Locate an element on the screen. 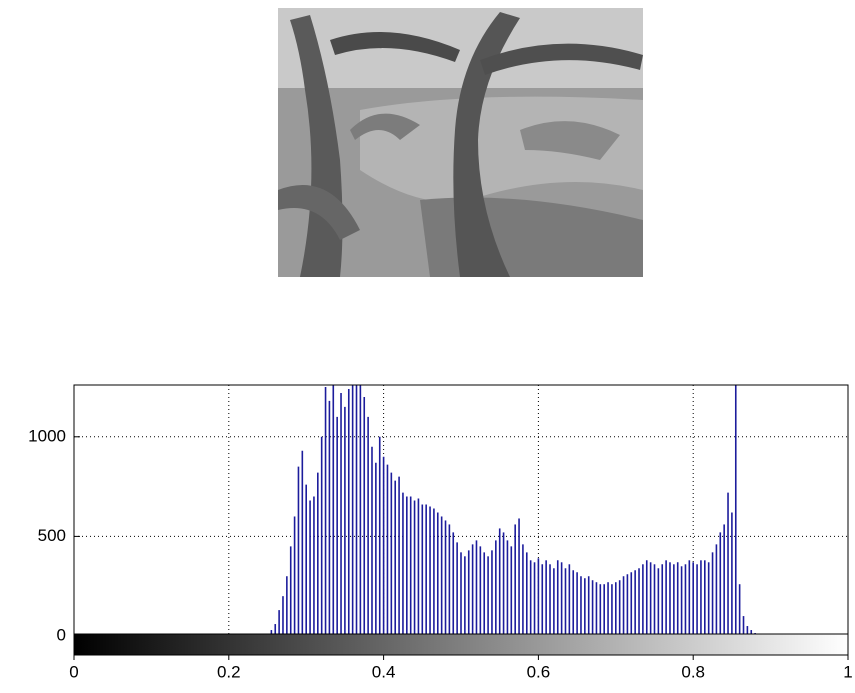  y-tick-label: 1000 is located at coordinates (47, 435).